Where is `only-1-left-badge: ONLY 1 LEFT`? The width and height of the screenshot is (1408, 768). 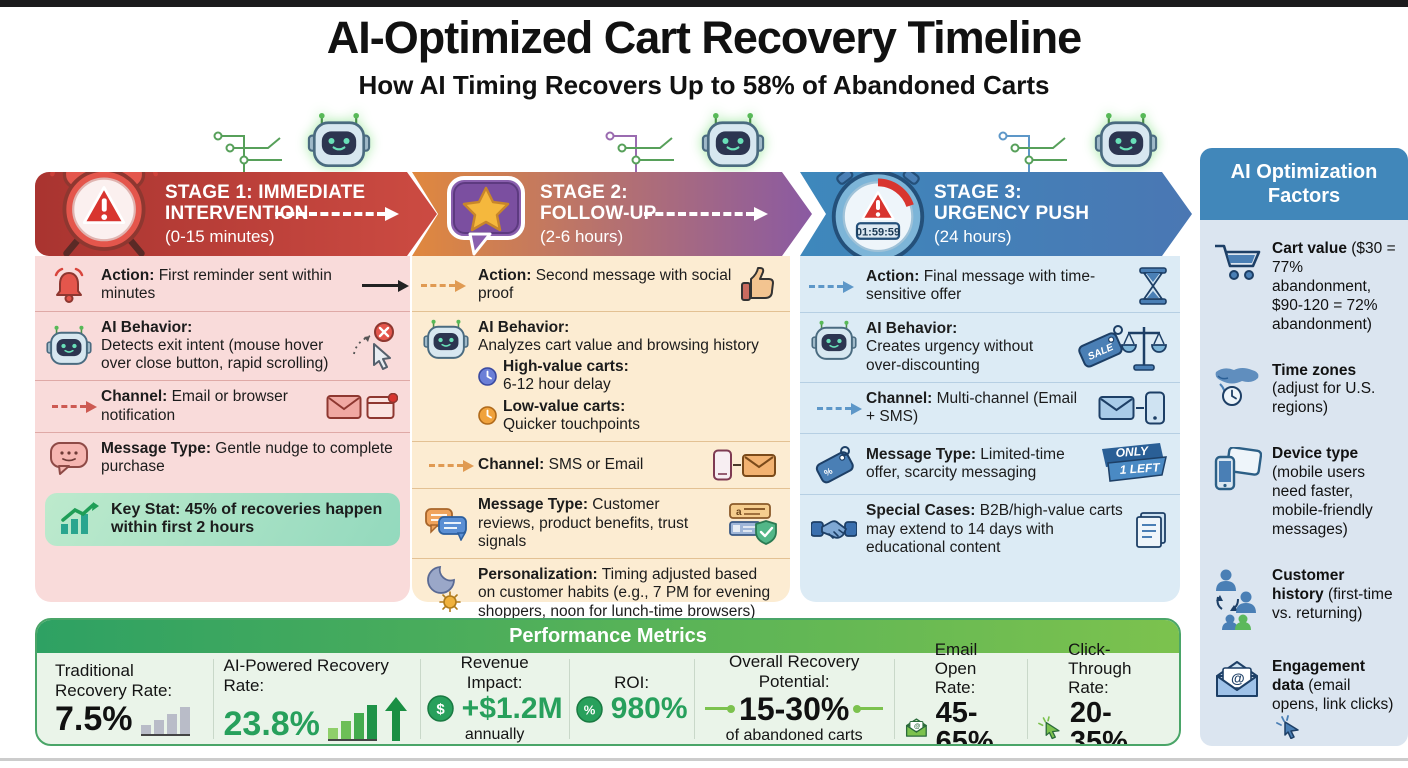
only-1-left-badge: ONLY 1 LEFT is located at coordinates (1134, 463).